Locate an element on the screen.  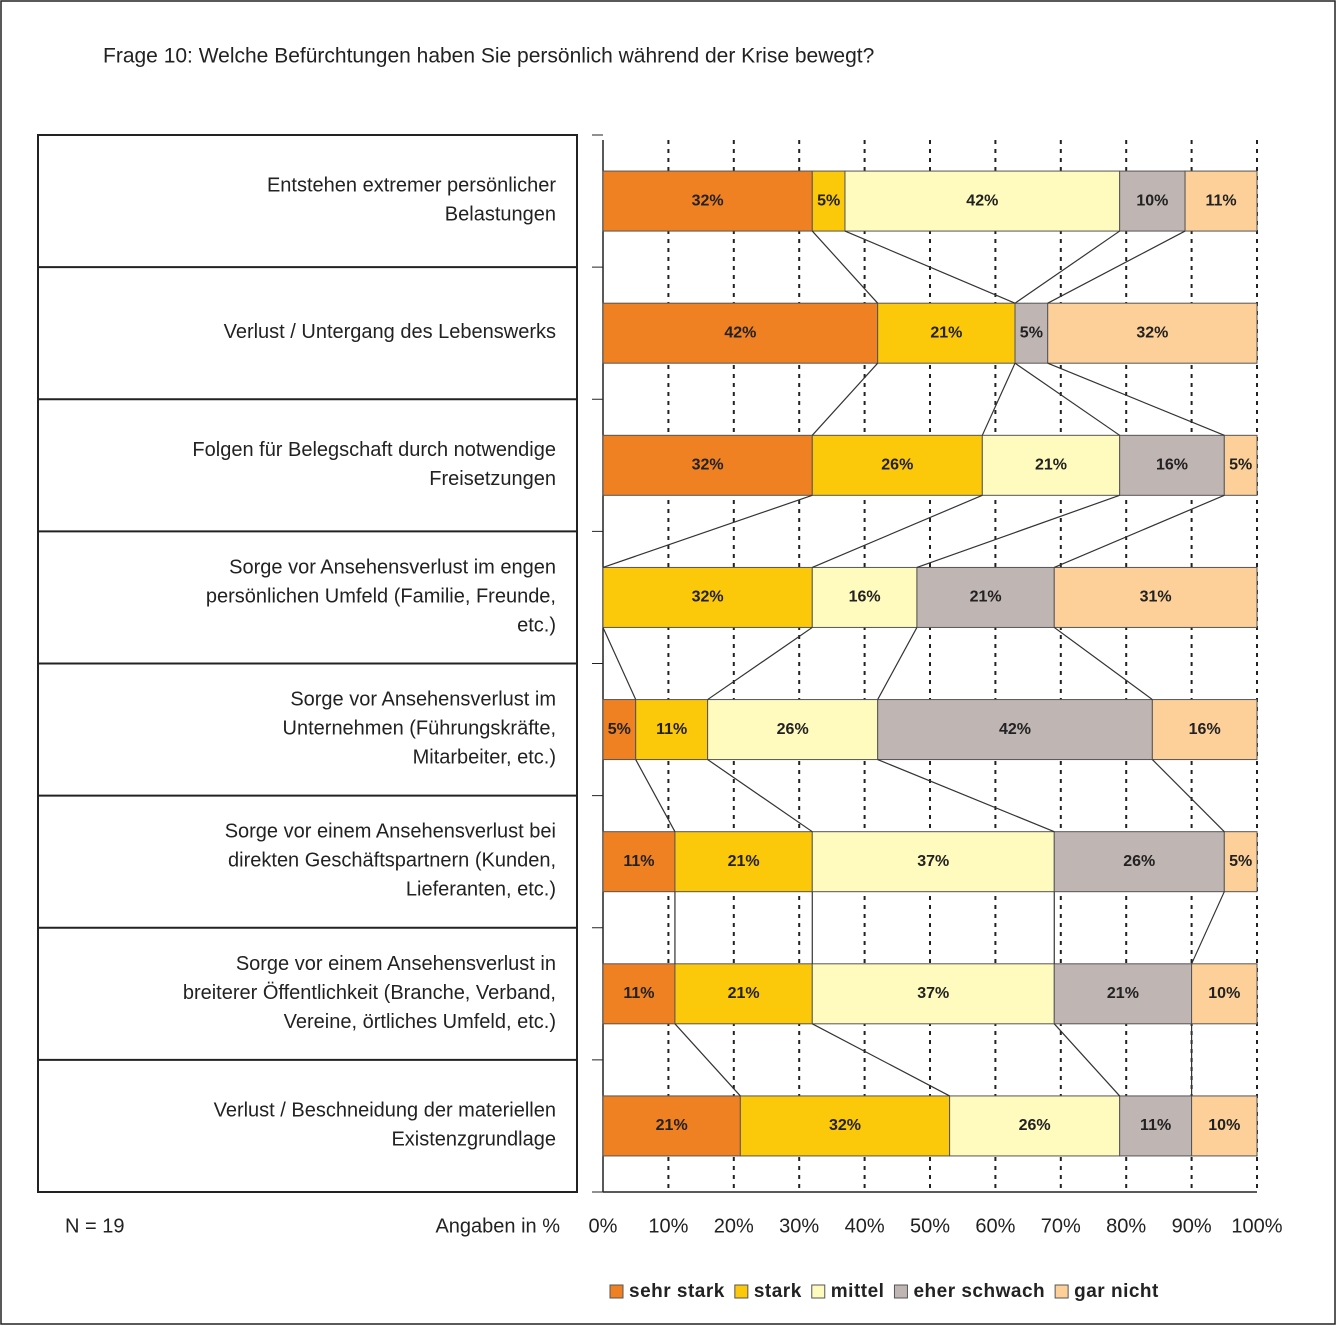
x-tick-label: 40% is located at coordinates (865, 1226).